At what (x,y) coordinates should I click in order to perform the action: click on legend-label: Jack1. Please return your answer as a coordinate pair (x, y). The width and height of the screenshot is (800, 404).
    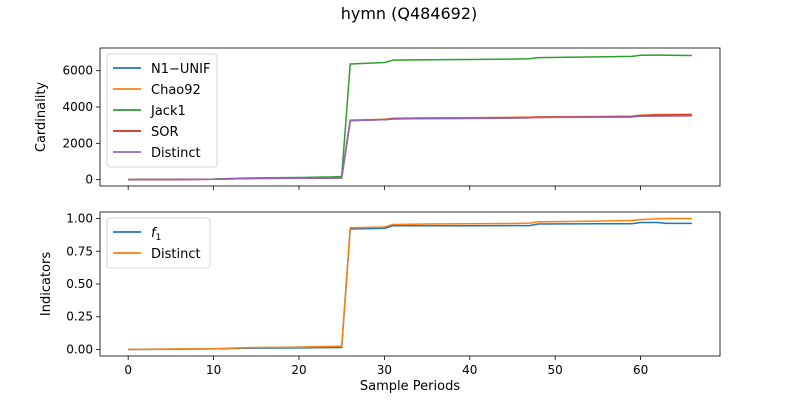
    Looking at the image, I should click on (168, 111).